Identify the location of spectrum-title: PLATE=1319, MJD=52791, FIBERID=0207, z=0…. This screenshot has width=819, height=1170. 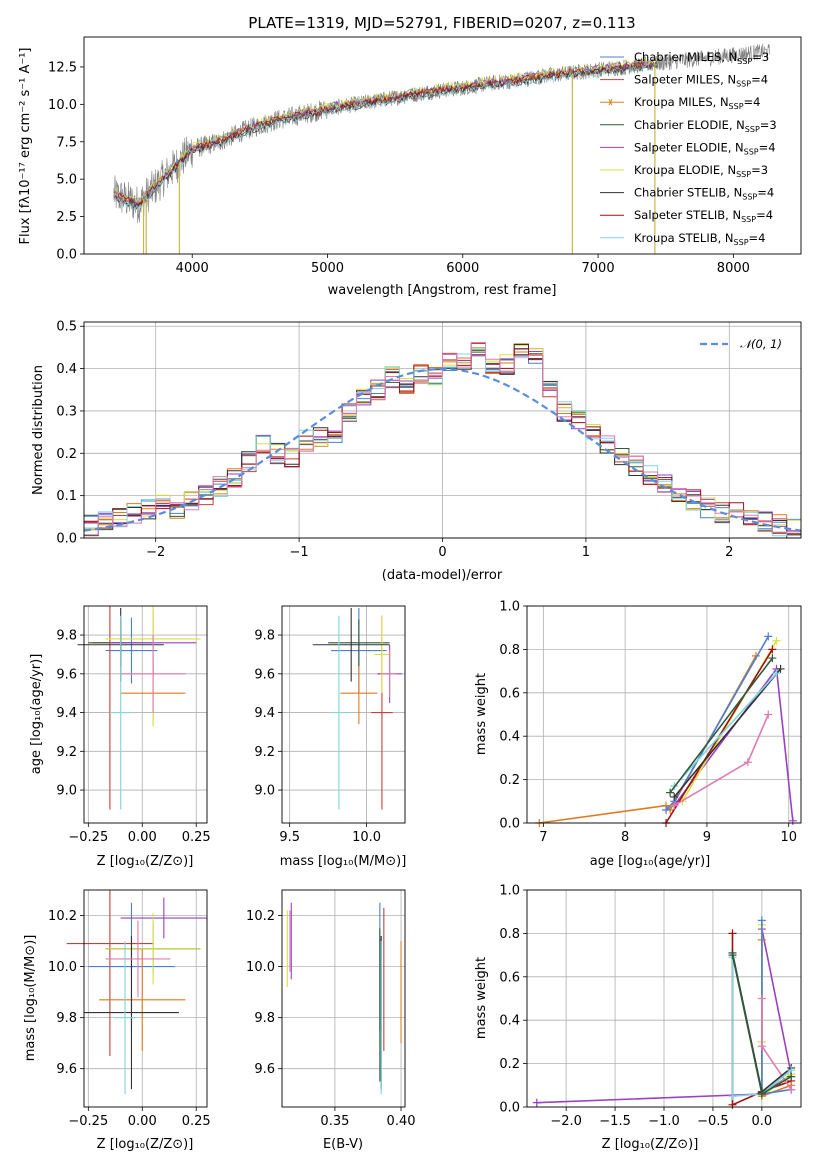
(441, 23).